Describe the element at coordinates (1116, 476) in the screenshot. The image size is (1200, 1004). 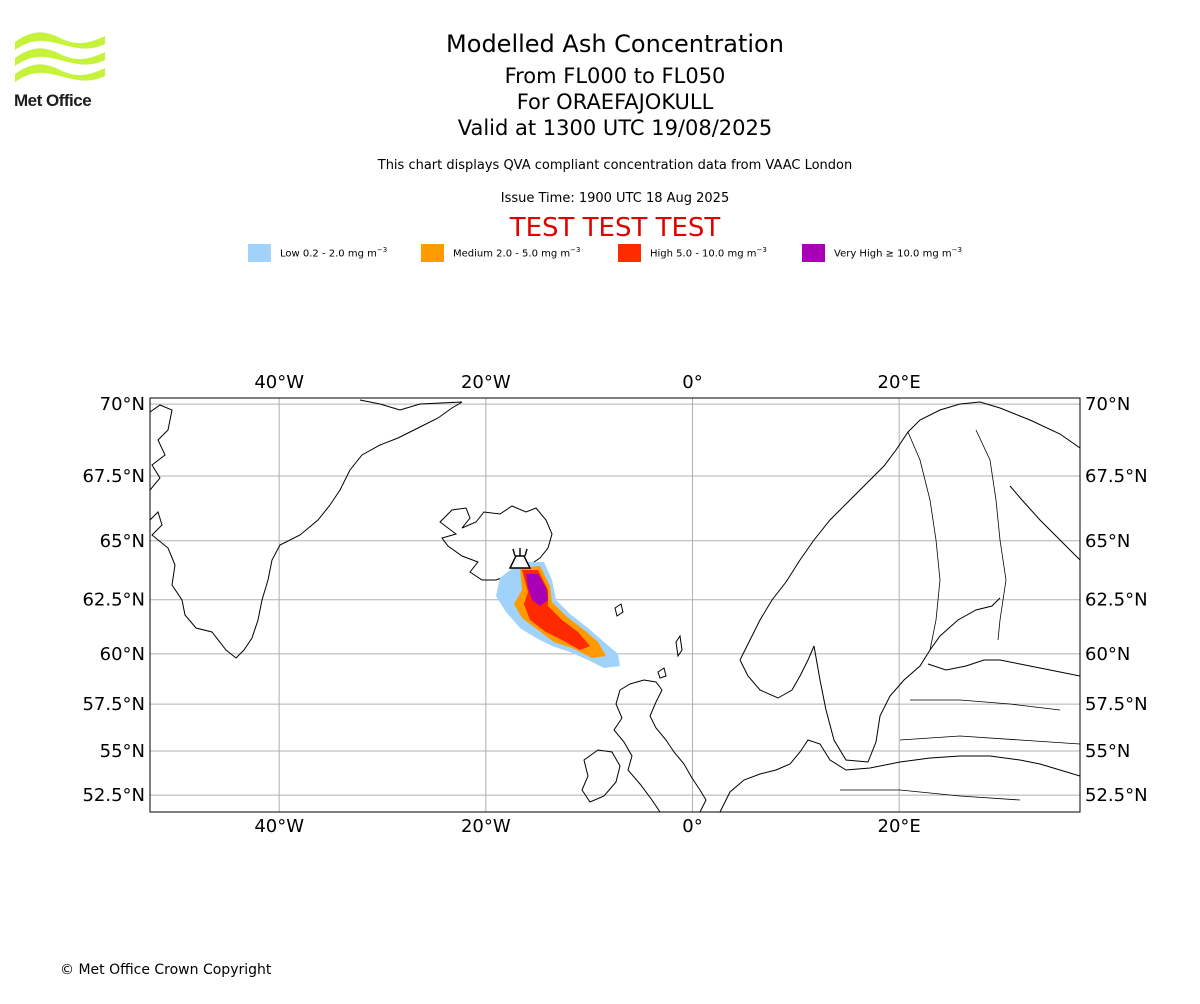
I see `lat-tick-label-right-1: 67.5°N` at that location.